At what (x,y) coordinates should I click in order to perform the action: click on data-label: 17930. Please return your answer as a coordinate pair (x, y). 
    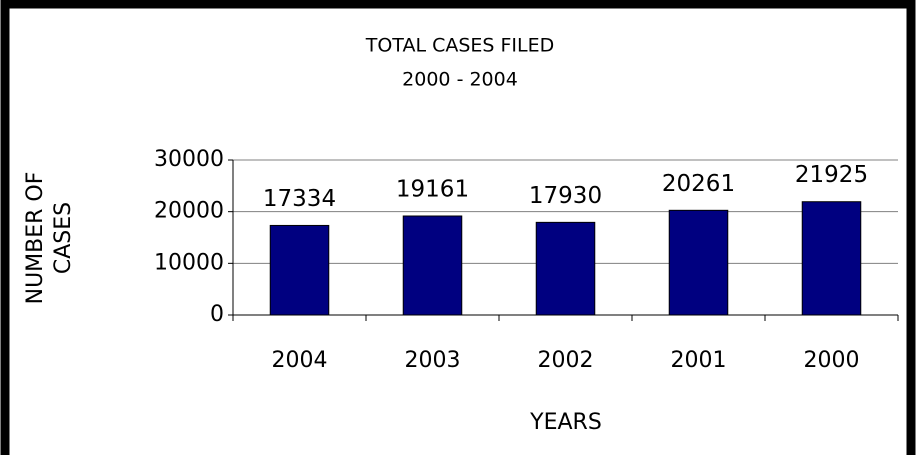
    Looking at the image, I should click on (565, 196).